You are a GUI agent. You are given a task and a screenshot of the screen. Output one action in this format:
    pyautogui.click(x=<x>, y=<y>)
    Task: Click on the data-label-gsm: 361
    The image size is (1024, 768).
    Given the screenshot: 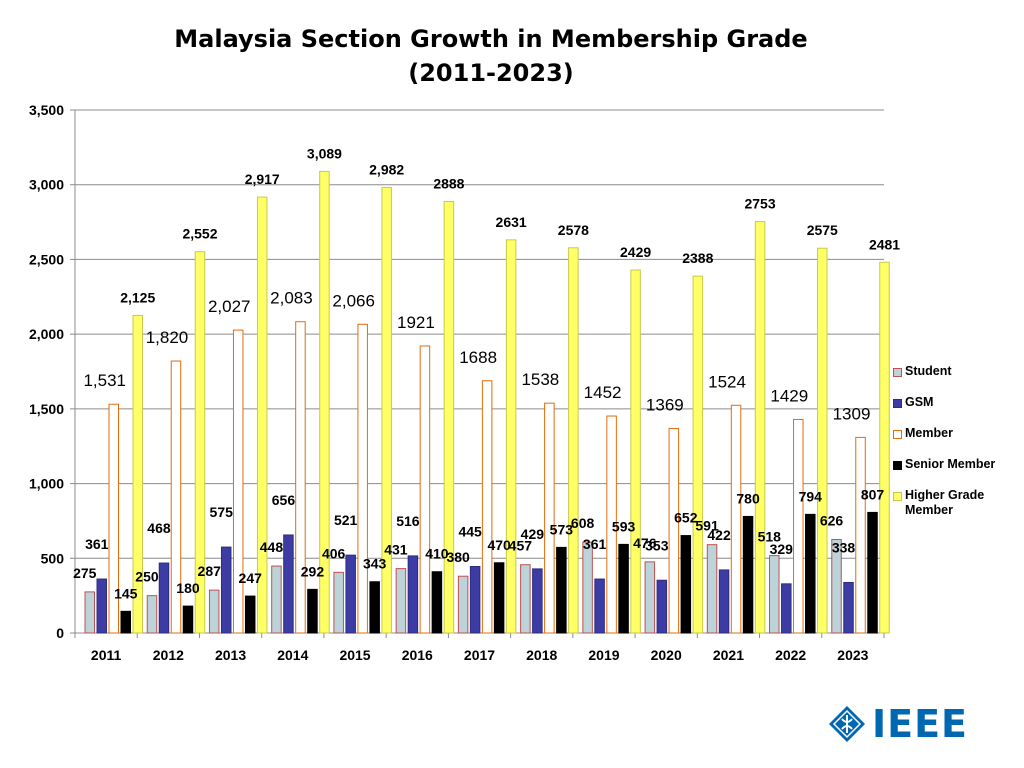 What is the action you would take?
    pyautogui.click(x=595, y=544)
    